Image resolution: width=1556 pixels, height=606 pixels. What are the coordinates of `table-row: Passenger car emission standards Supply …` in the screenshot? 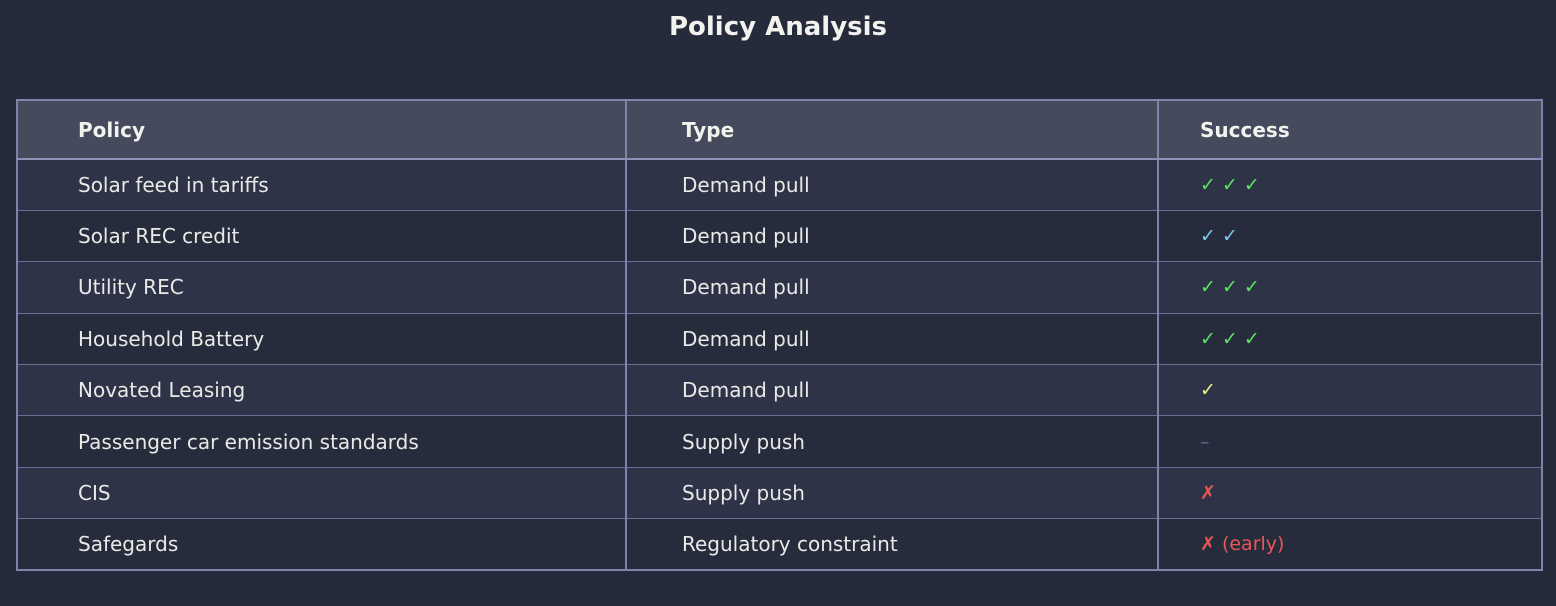 It's located at (779, 441).